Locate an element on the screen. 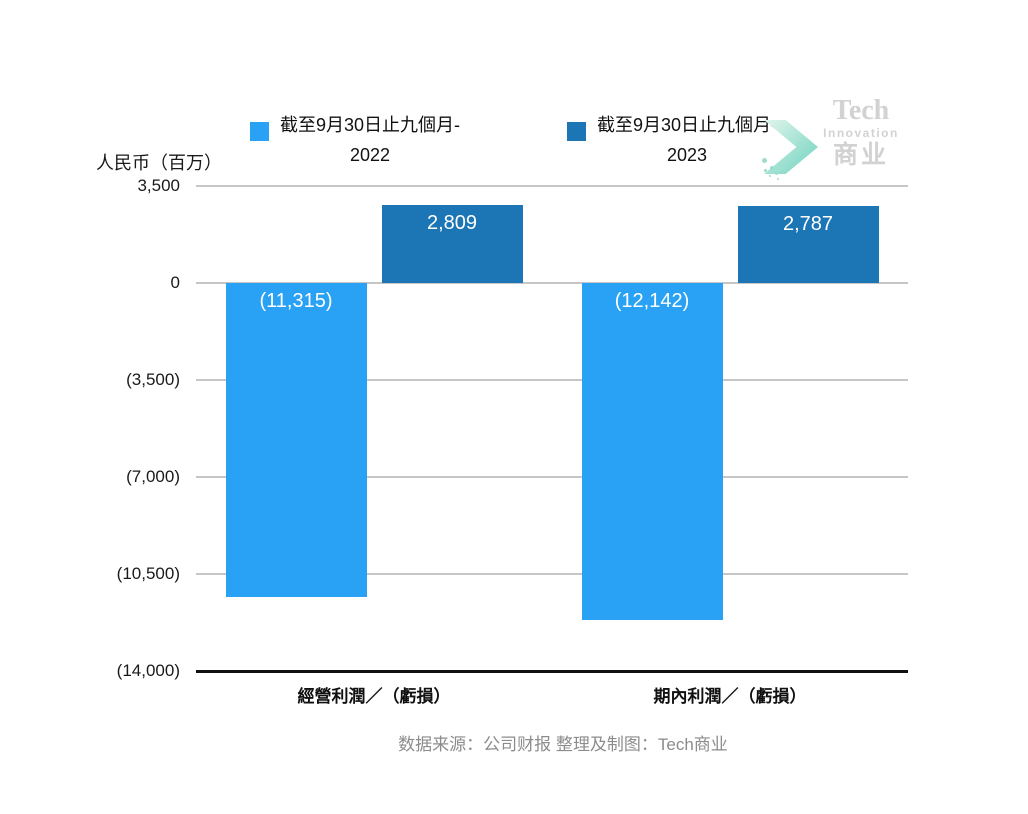 The height and width of the screenshot is (814, 1028). legend-swatch-2022-icon is located at coordinates (259, 131).